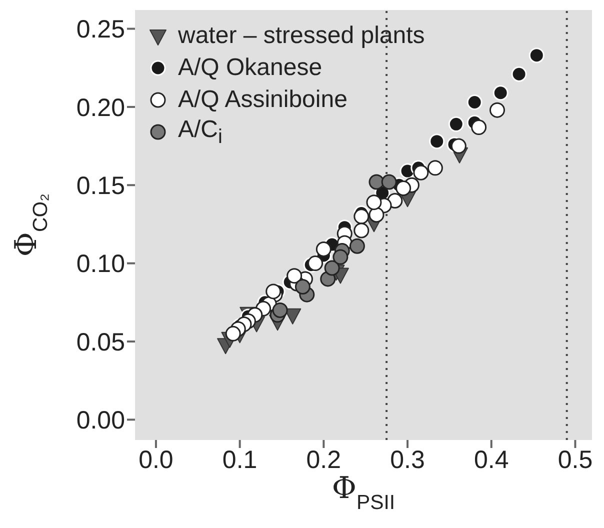 The height and width of the screenshot is (528, 604). I want to click on y-tick-label: 0.25, so click(100, 30).